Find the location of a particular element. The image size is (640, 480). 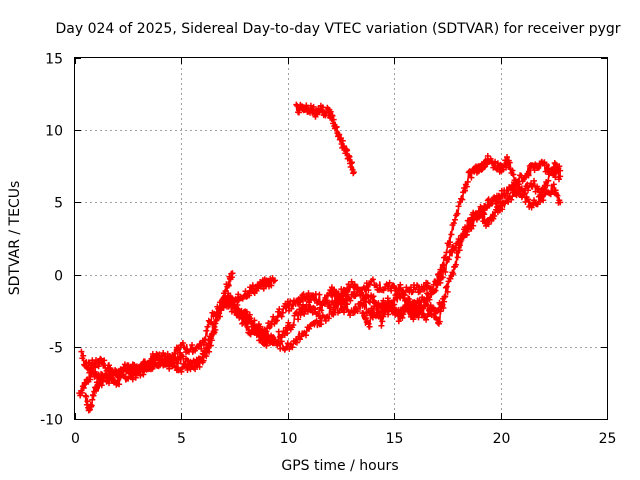

y-tick-label: 5 is located at coordinates (58, 204).